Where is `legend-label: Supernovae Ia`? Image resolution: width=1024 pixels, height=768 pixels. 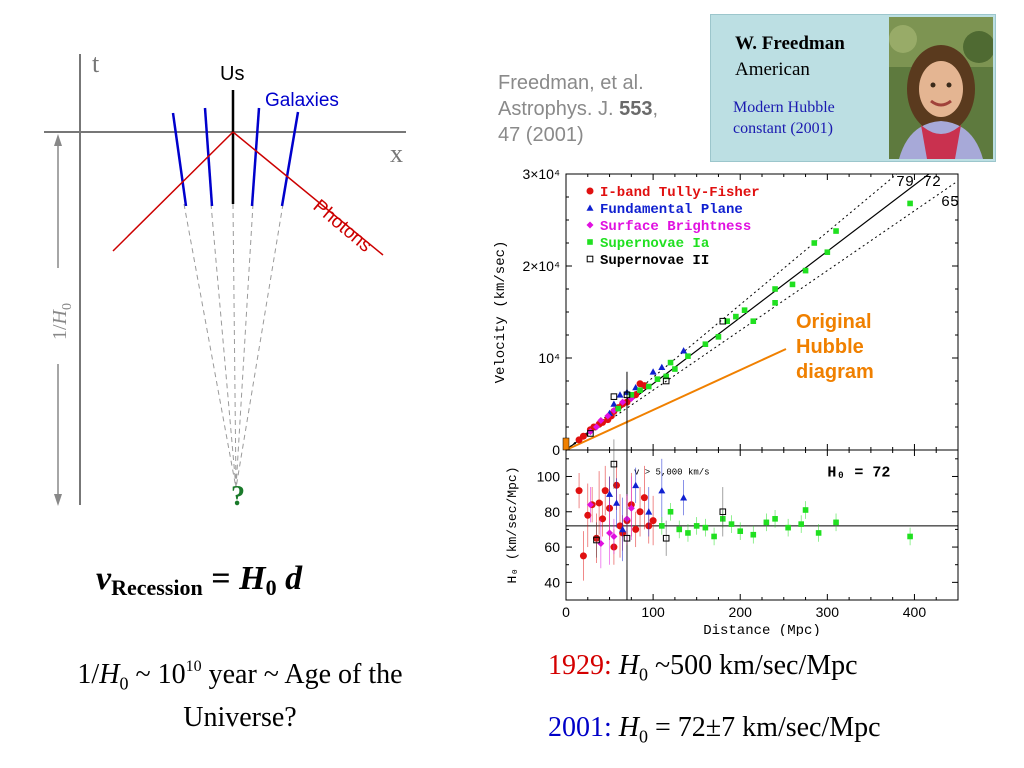
legend-label: Supernovae Ia is located at coordinates (655, 244).